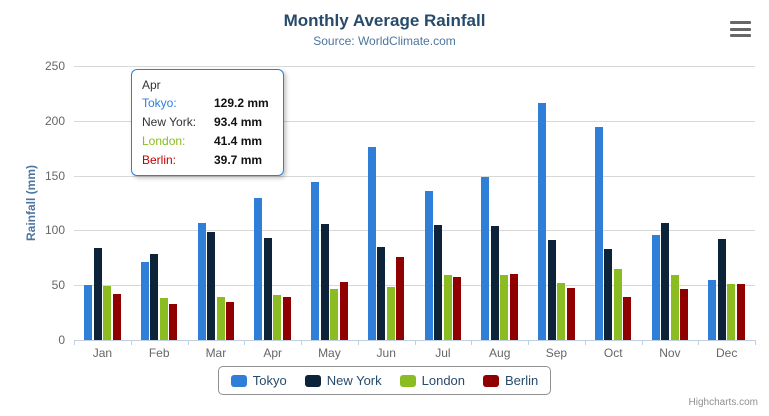  Describe the element at coordinates (116, 316) in the screenshot. I see `bar-berlin-jan` at that location.